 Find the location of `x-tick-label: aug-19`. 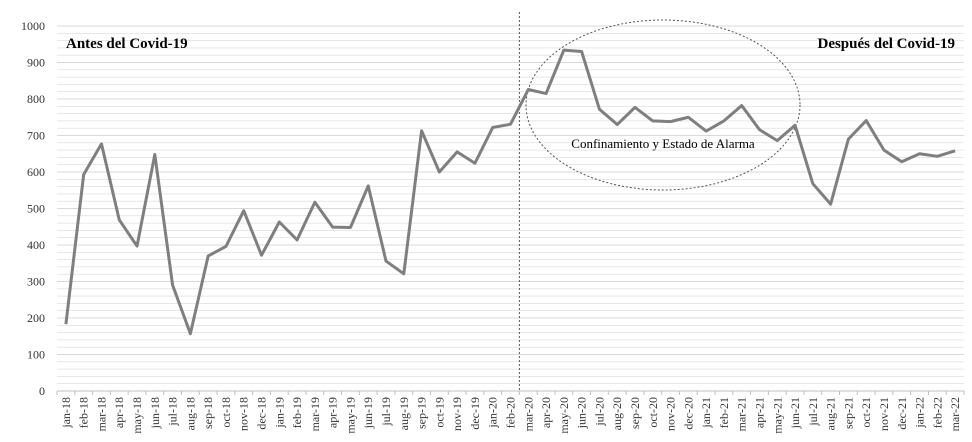

x-tick-label: aug-19 is located at coordinates (404, 413).